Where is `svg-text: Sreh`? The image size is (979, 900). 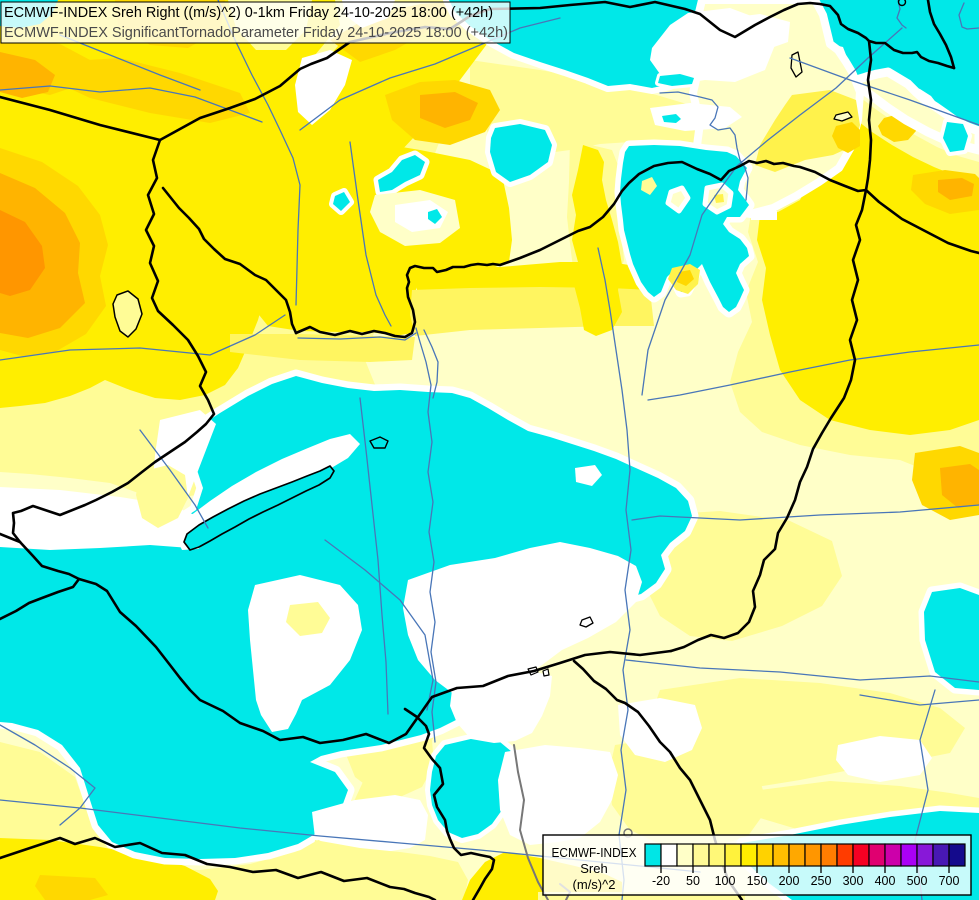
svg-text: Sreh is located at coordinates (593, 868).